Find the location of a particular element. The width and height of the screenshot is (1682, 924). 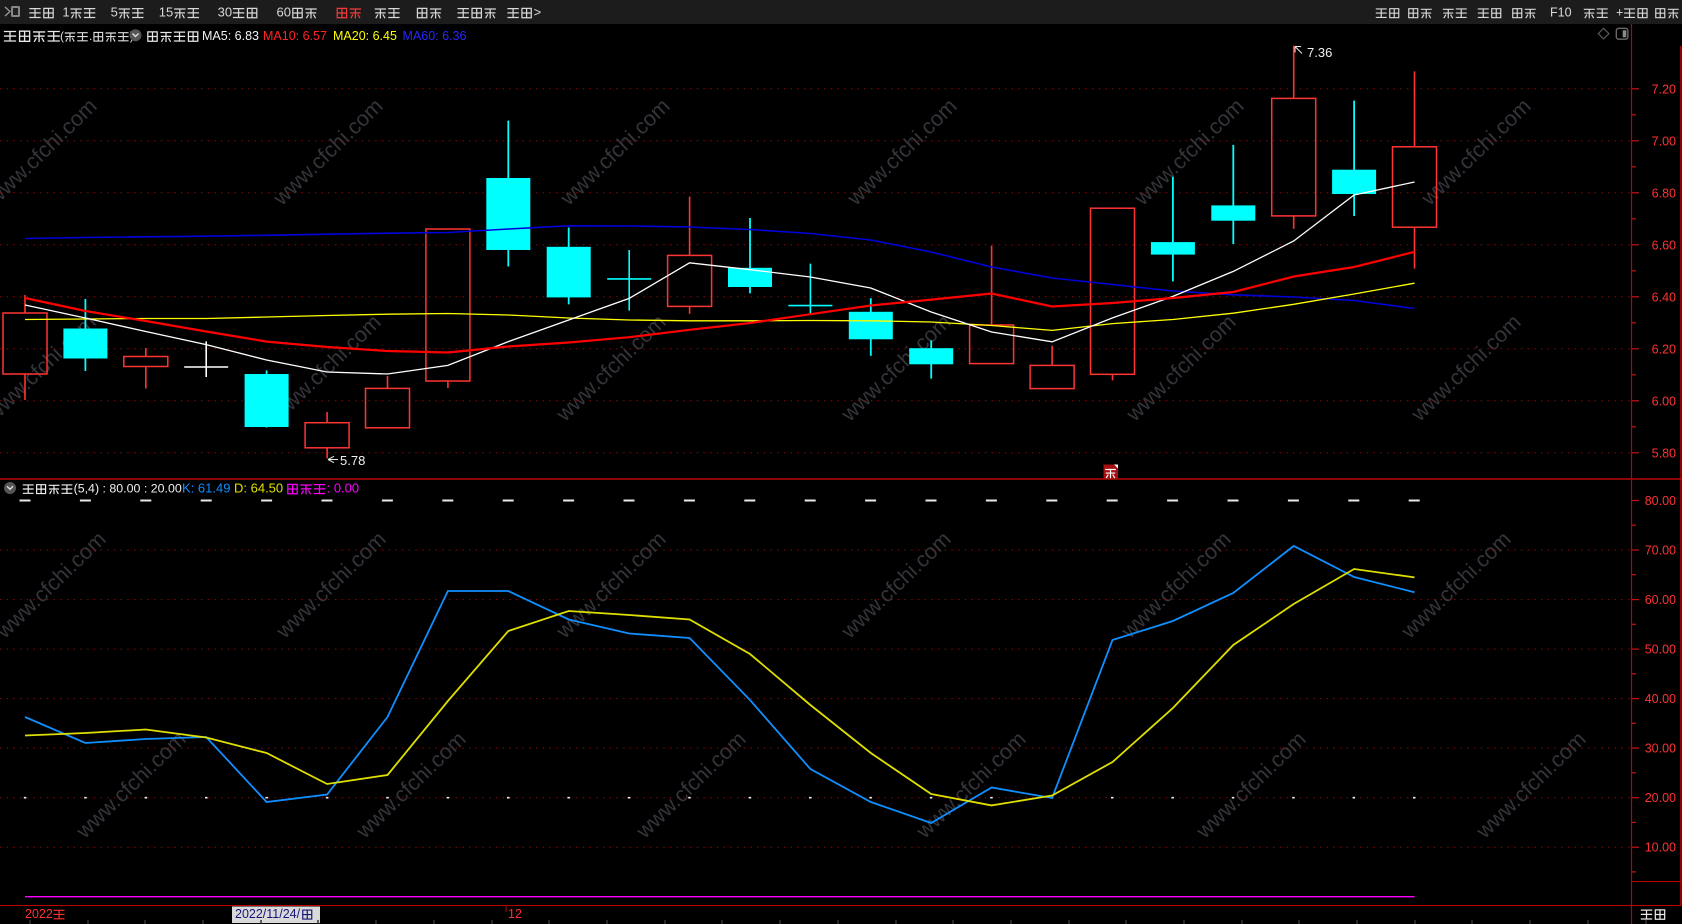

svg-text: 50.00 is located at coordinates (1660, 650).